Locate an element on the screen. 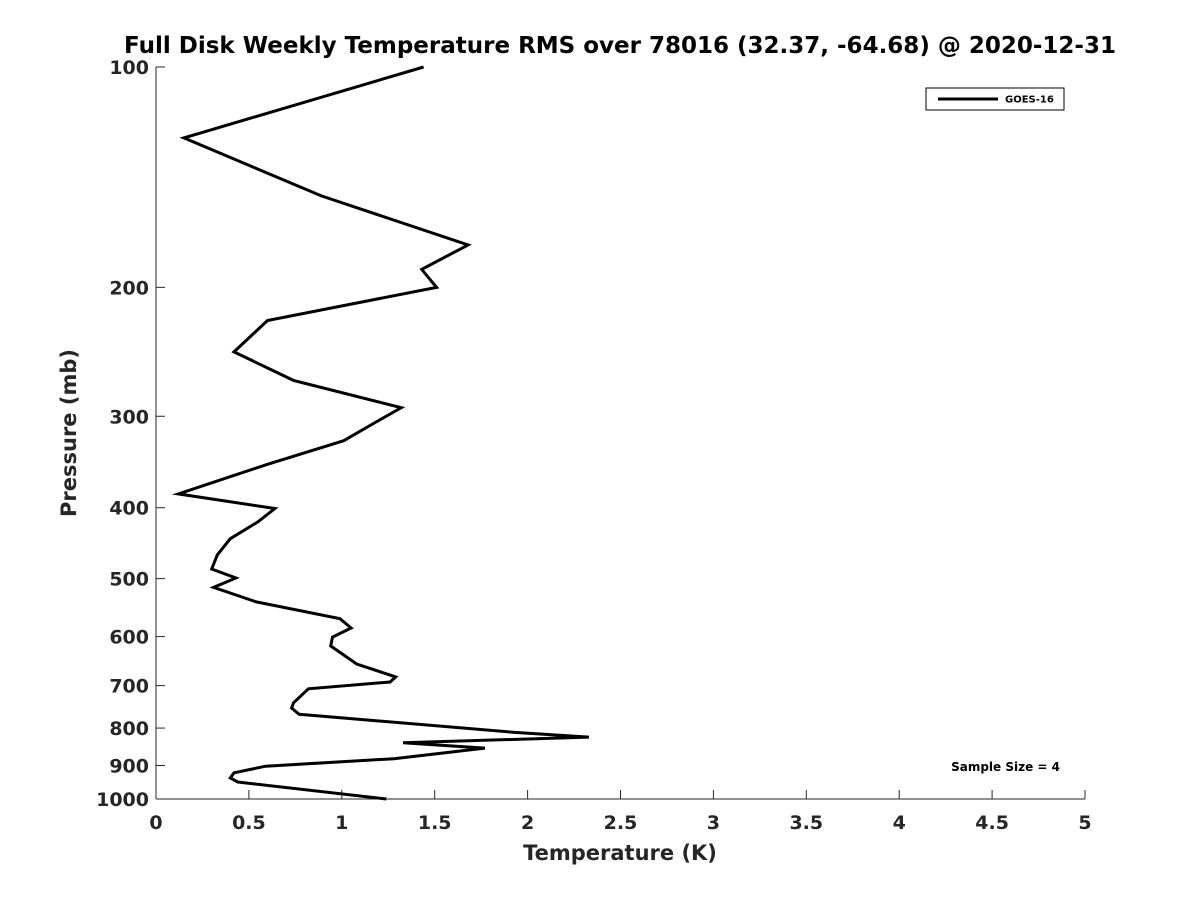 The height and width of the screenshot is (900, 1200). y-tick-label: 700 is located at coordinates (129, 687).